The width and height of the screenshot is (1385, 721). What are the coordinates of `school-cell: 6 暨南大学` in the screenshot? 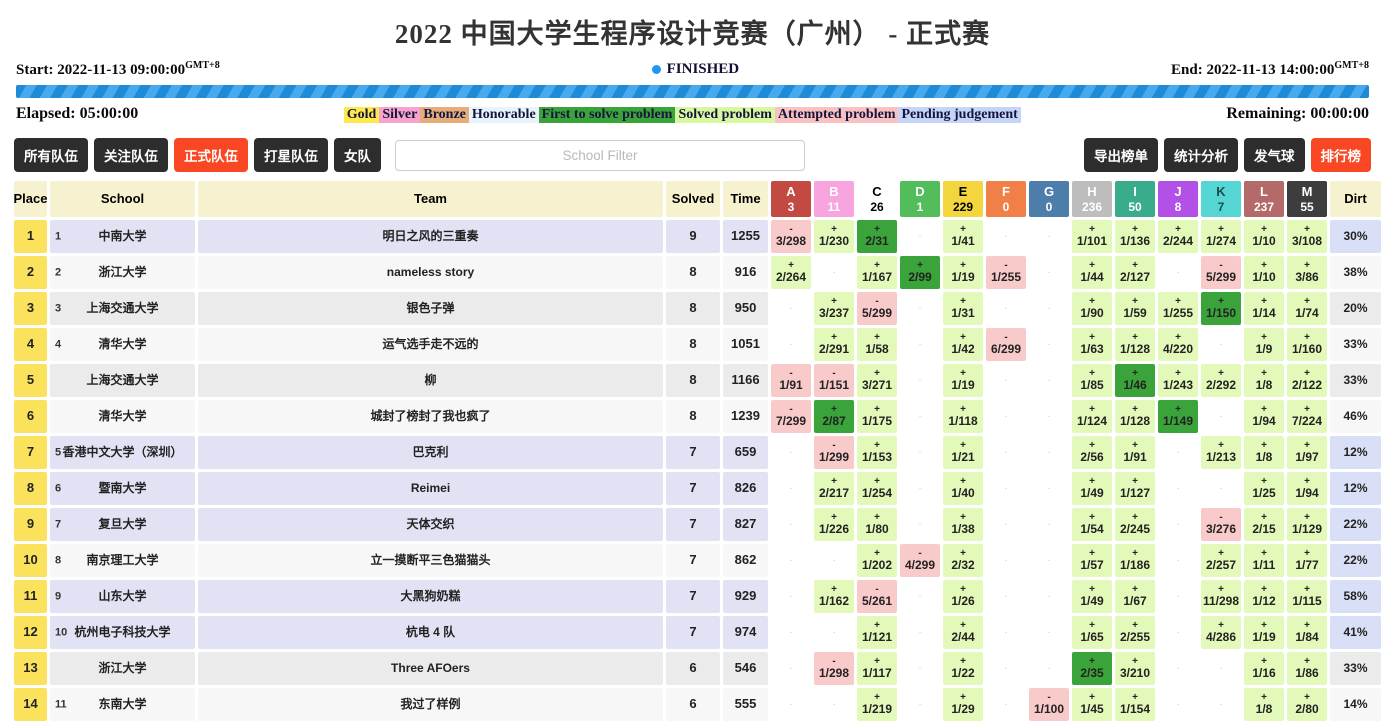 It's located at (122, 488).